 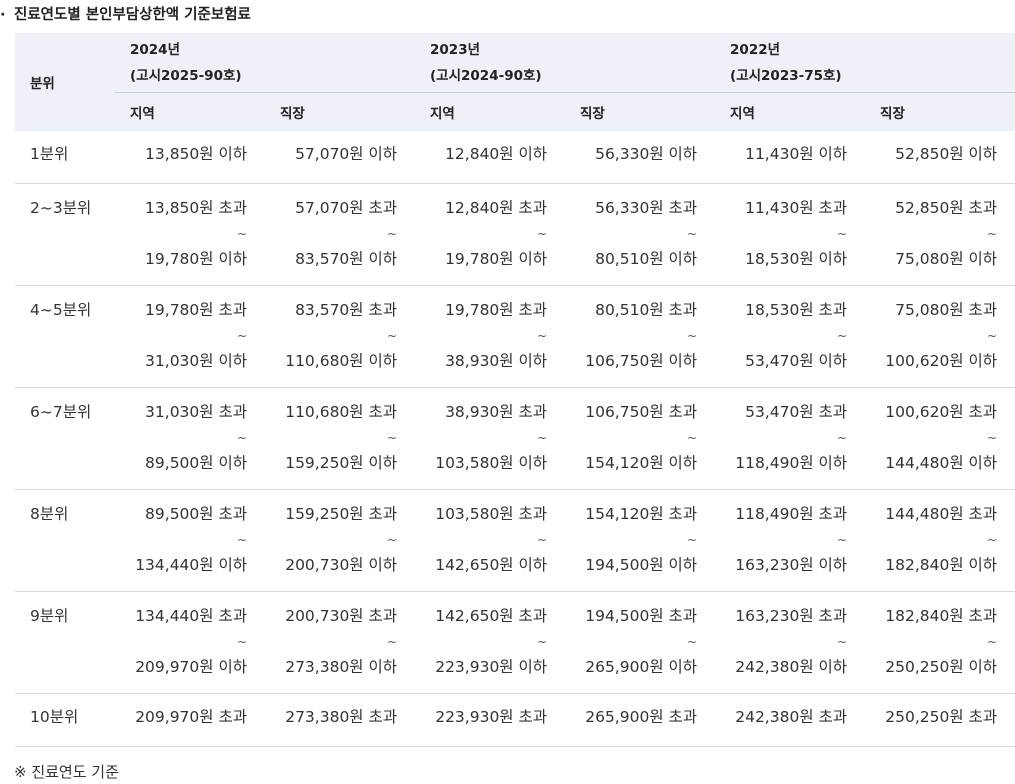 What do you see at coordinates (65, 336) in the screenshot?
I see `decile-label-cell: 4~5분위` at bounding box center [65, 336].